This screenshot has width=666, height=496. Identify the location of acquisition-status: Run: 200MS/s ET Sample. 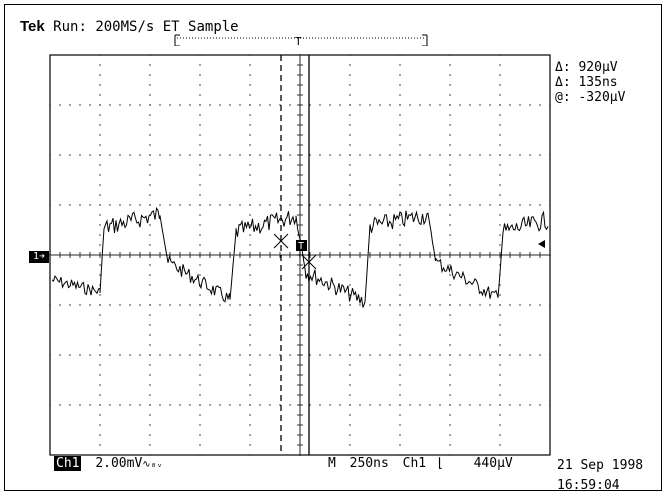
(146, 27).